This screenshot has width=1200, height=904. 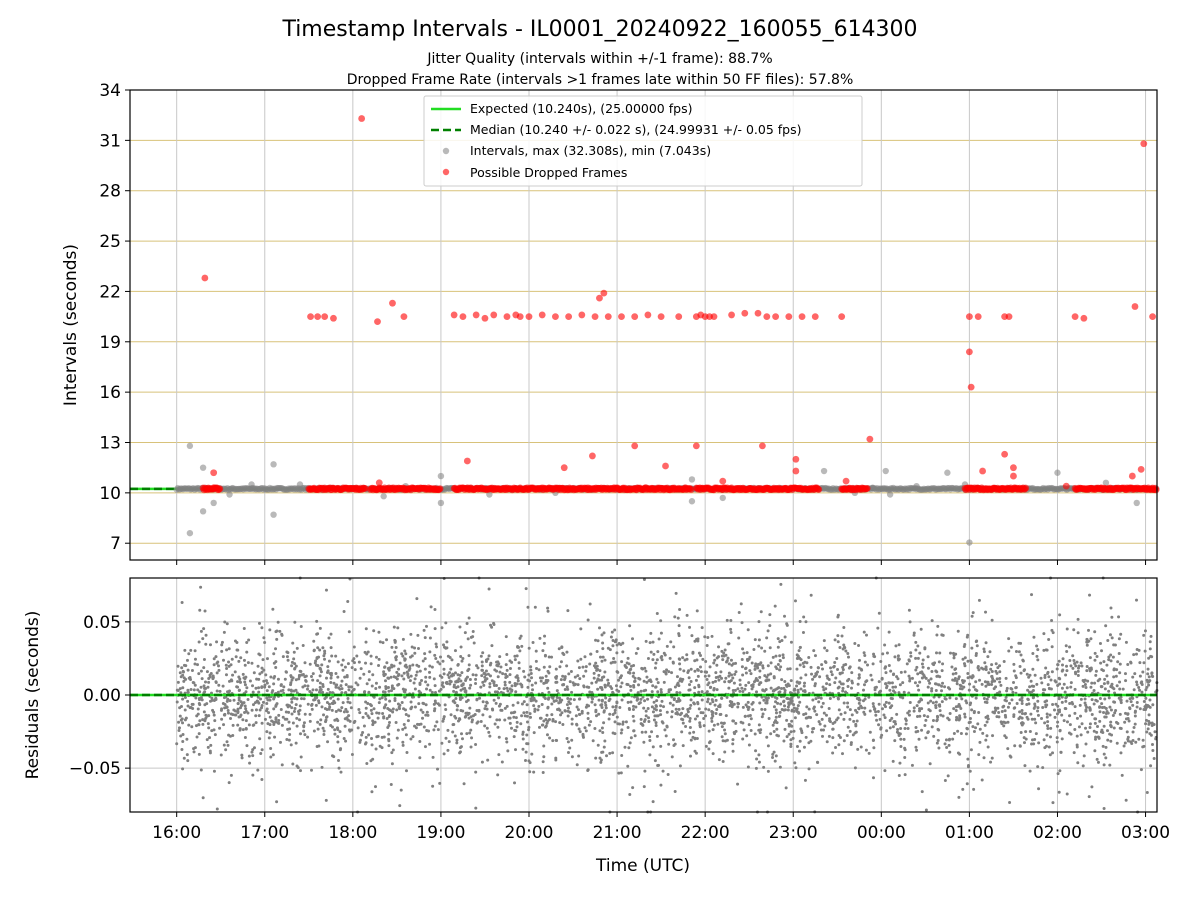 What do you see at coordinates (446, 172) in the screenshot?
I see `legend-dropped-swatch` at bounding box center [446, 172].